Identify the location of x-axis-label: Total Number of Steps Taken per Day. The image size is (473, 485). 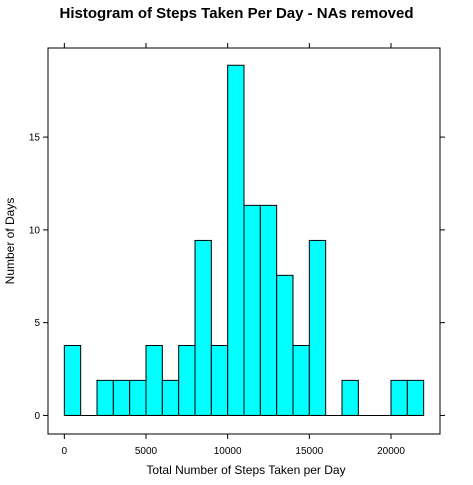
(245, 470).